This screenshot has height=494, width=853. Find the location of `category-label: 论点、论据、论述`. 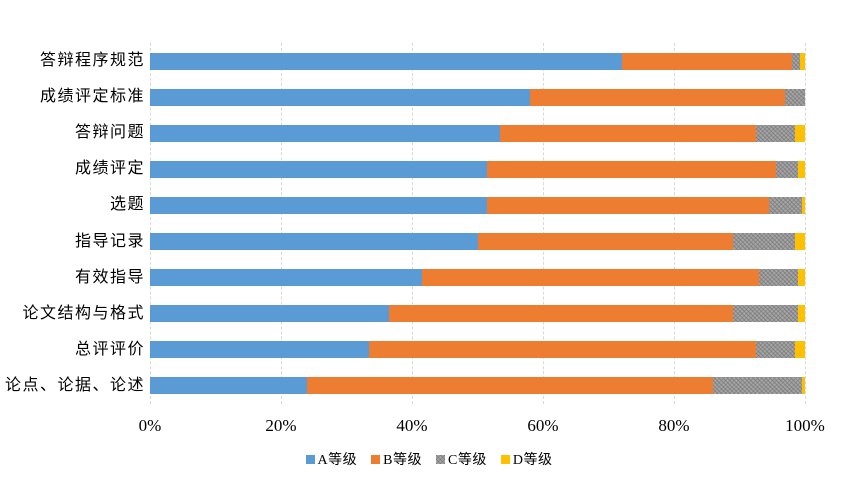

category-label: 论点、论据、论述 is located at coordinates (74, 385).